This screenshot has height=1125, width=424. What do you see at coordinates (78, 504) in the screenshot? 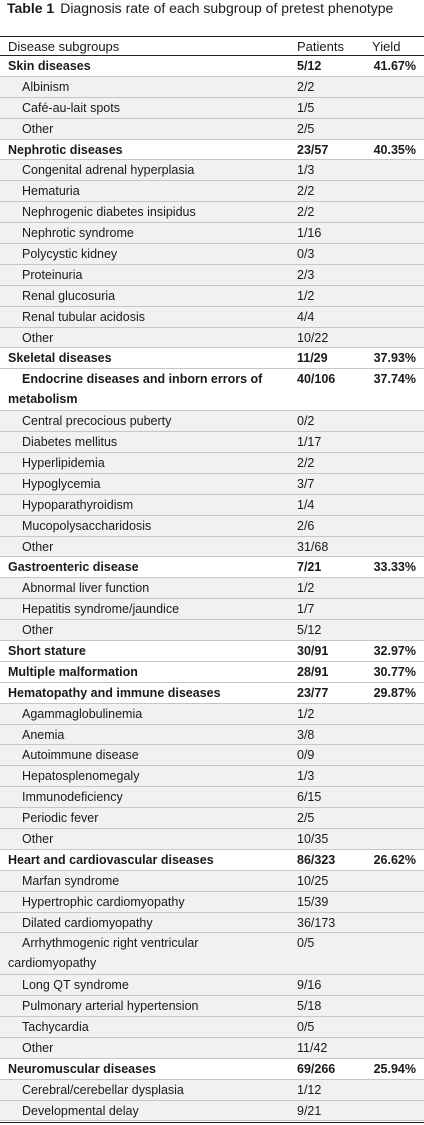
I see `row-subgroup-name: Hypoparathyroidism` at bounding box center [78, 504].